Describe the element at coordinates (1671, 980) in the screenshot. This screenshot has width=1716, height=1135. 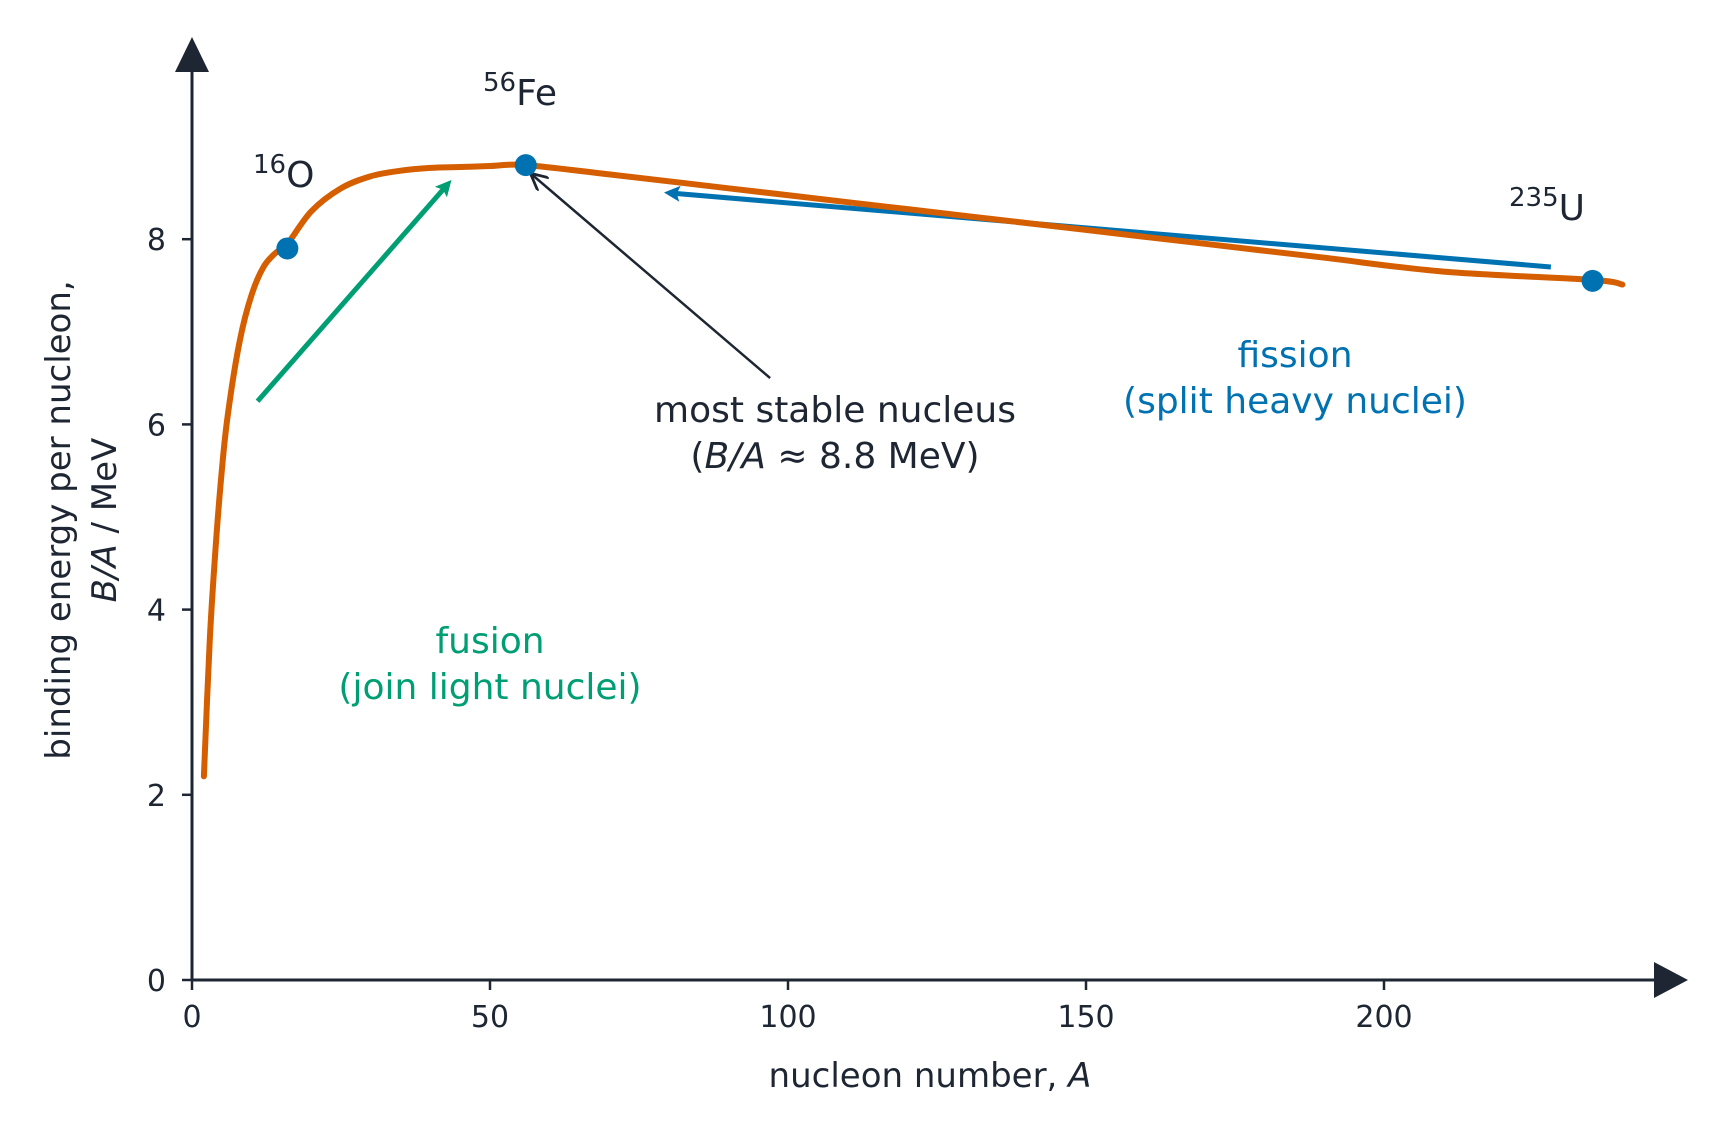
I see `x-axis-arrowhead` at that location.